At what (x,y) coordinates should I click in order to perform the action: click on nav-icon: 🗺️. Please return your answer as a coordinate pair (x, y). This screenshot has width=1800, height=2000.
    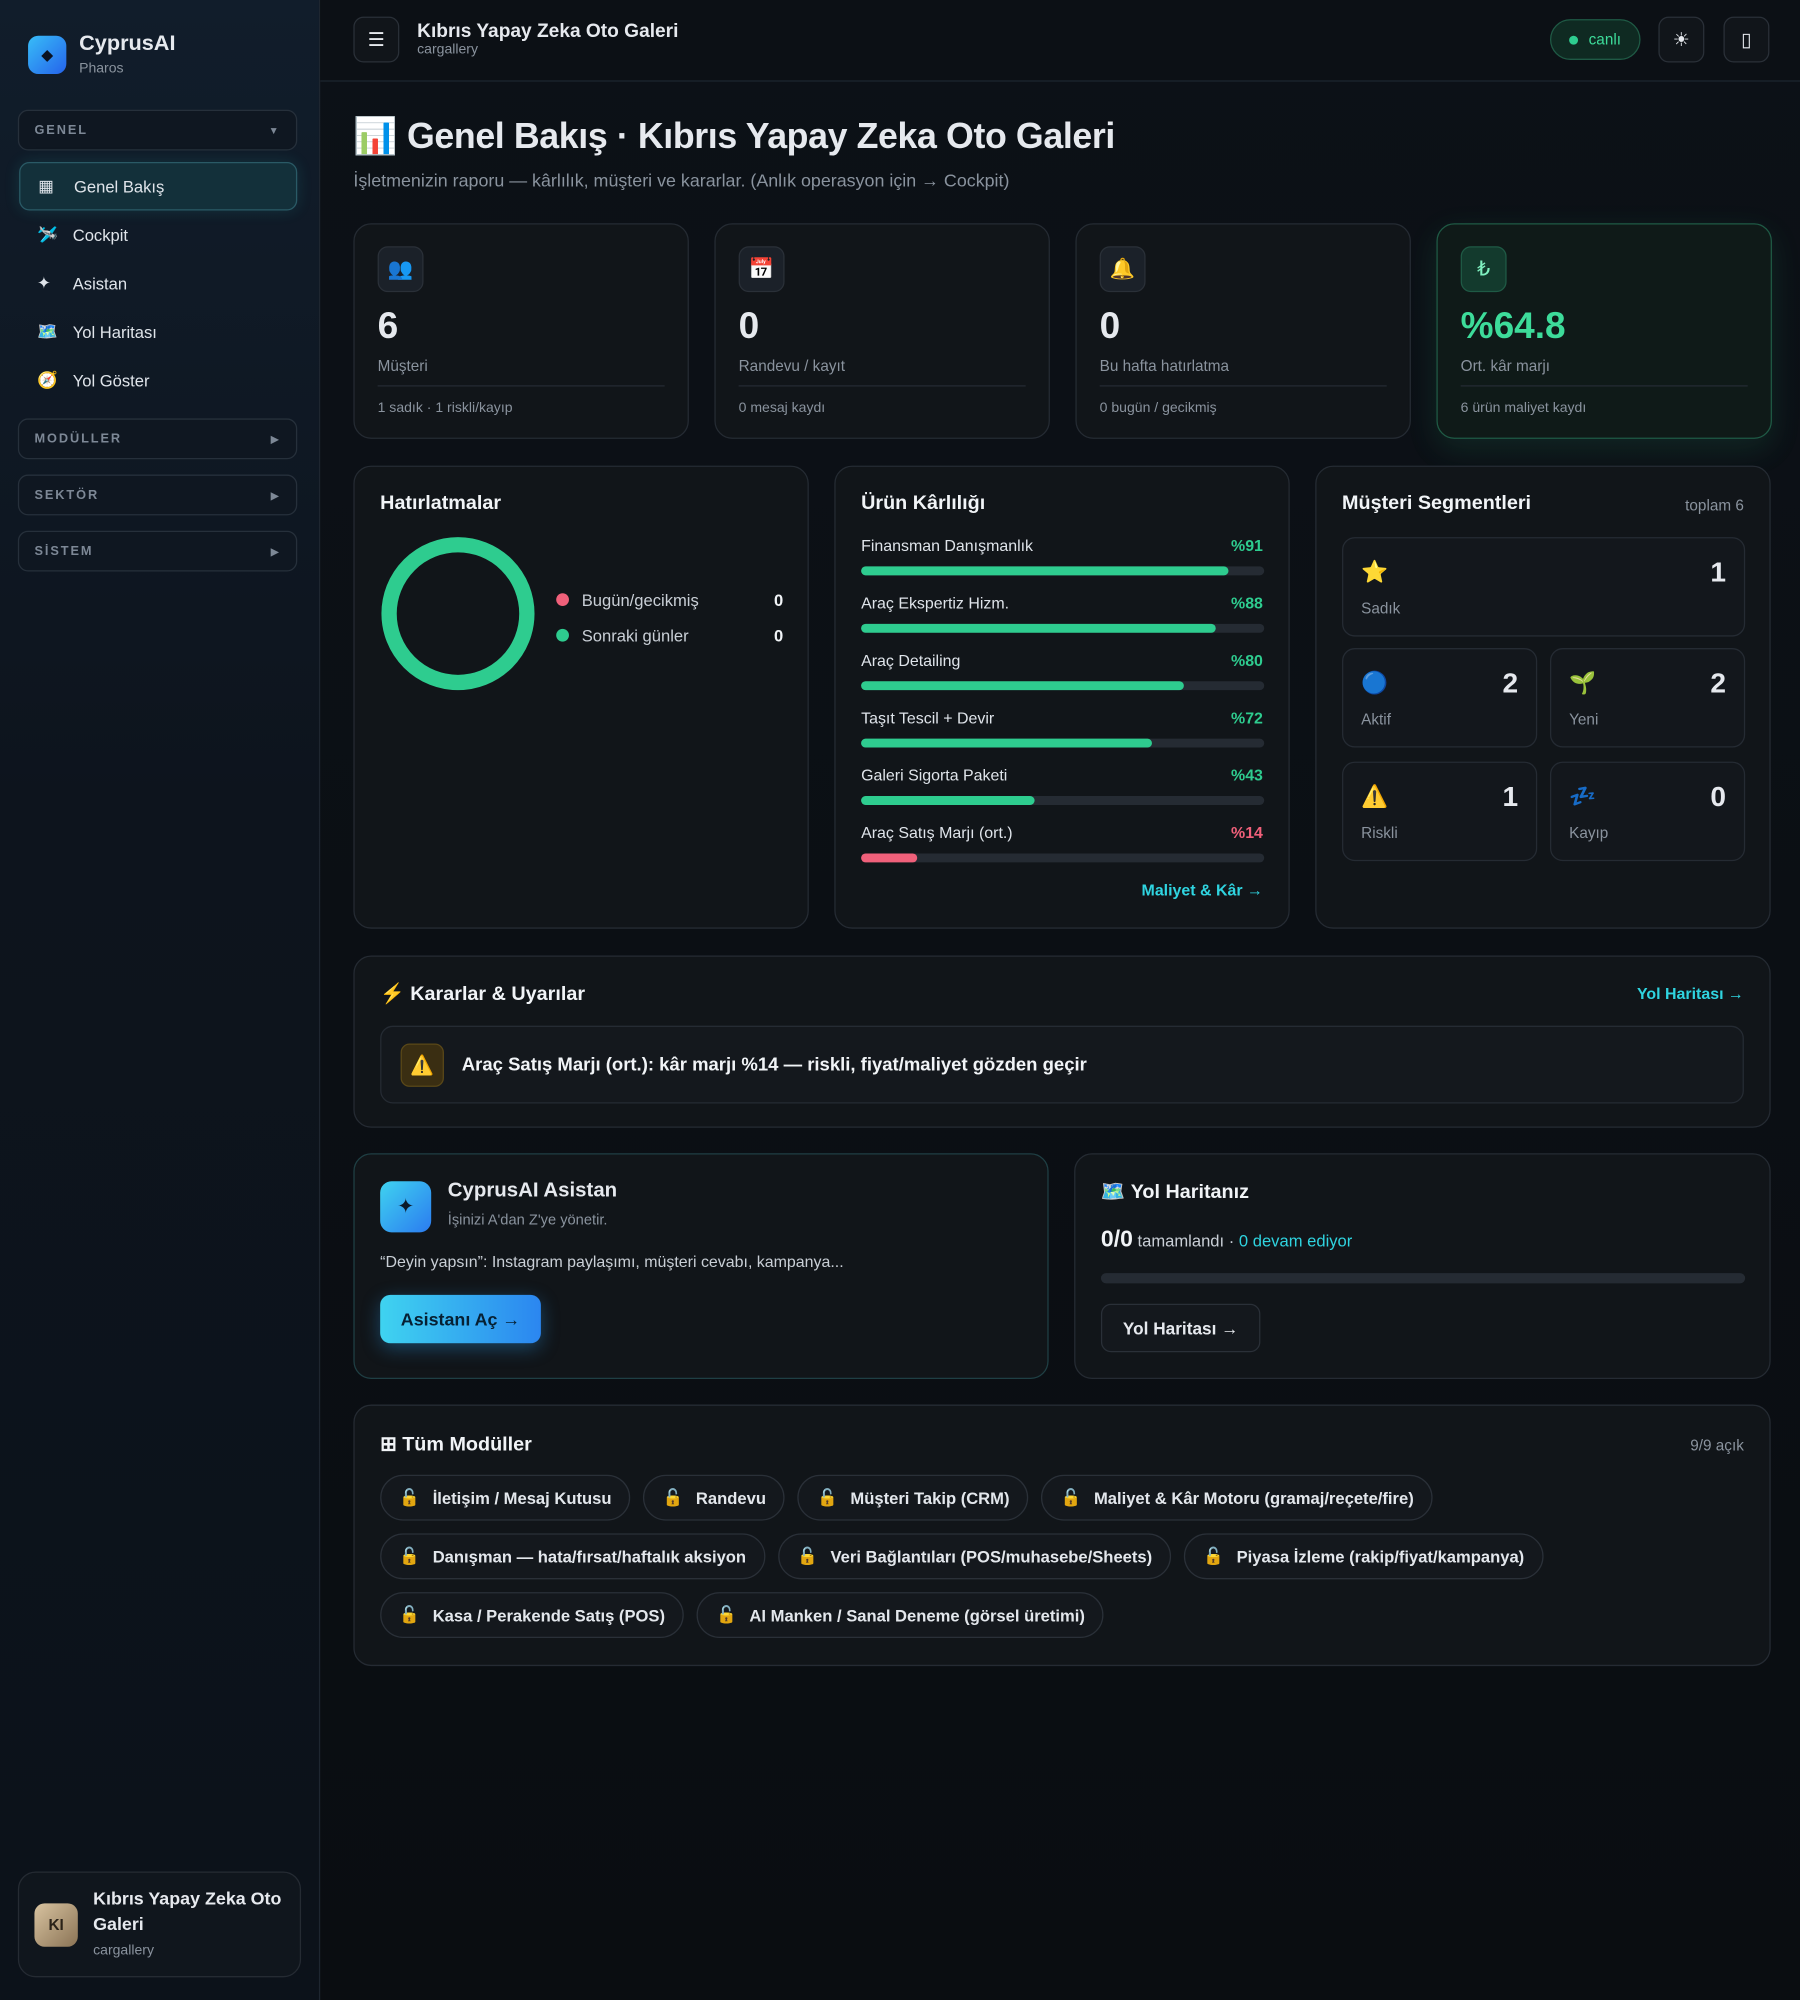
    Looking at the image, I should click on (47, 331).